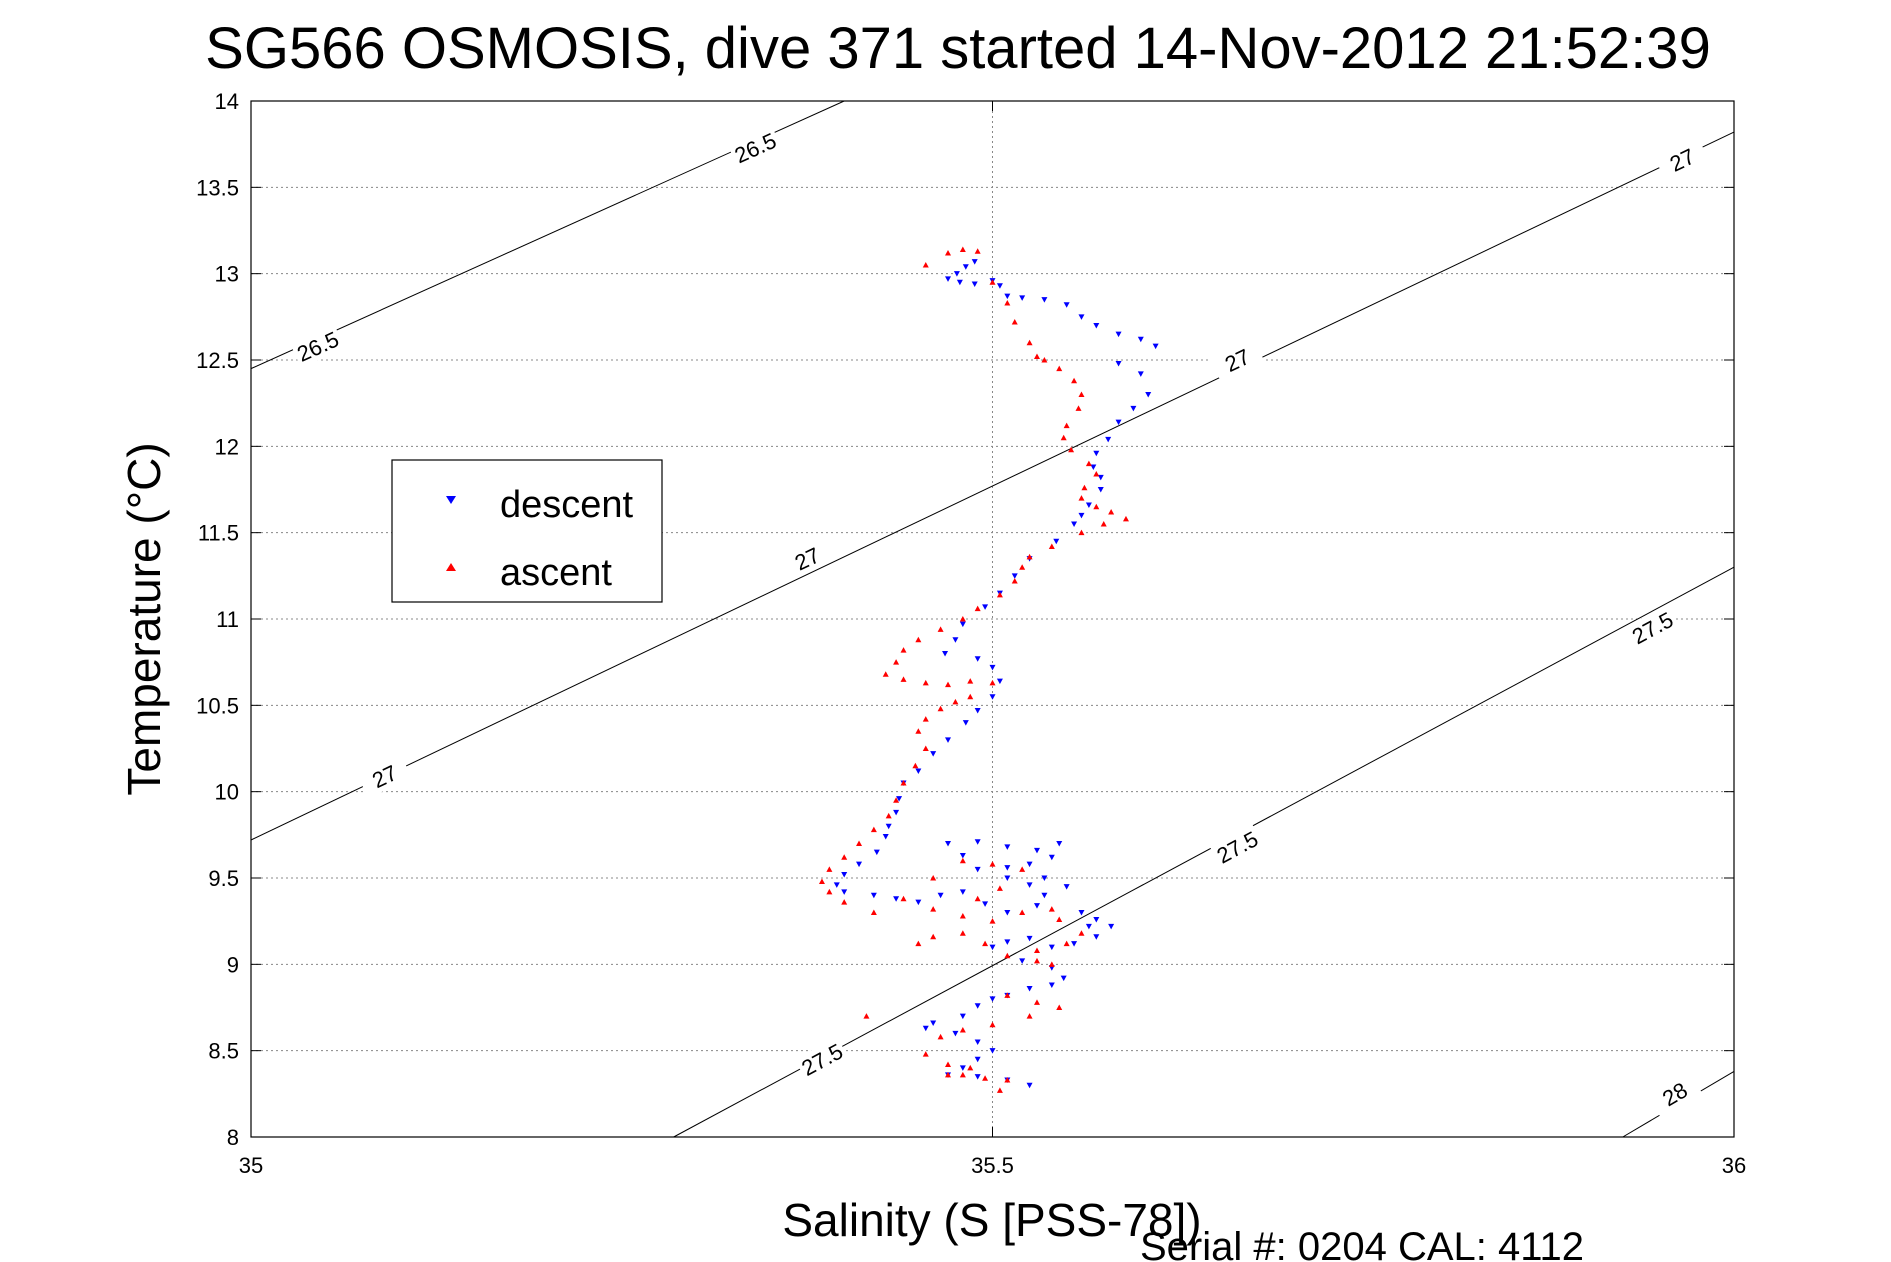 The height and width of the screenshot is (1262, 1891). Describe the element at coordinates (1734, 1165) in the screenshot. I see `x-tick-label: 36` at that location.